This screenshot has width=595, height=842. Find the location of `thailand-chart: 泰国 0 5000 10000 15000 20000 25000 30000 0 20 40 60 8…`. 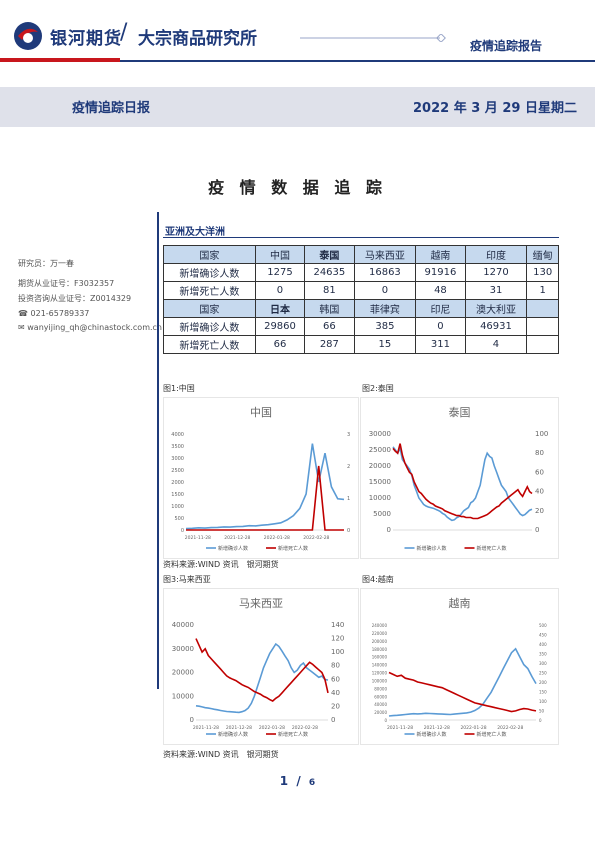

thailand-chart: 泰国 0 5000 10000 15000 20000 25000 30000 0 20 40 60 8… is located at coordinates (459, 478).